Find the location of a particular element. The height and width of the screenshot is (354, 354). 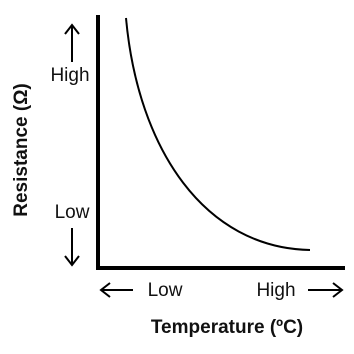

up-arrow is located at coordinates (72, 42).